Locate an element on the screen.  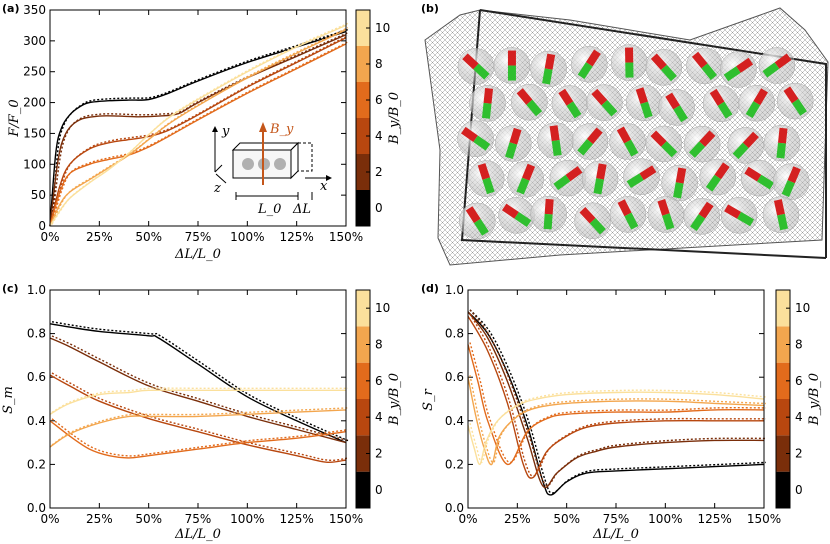
x-tick-label: 150% is located at coordinates (764, 519).